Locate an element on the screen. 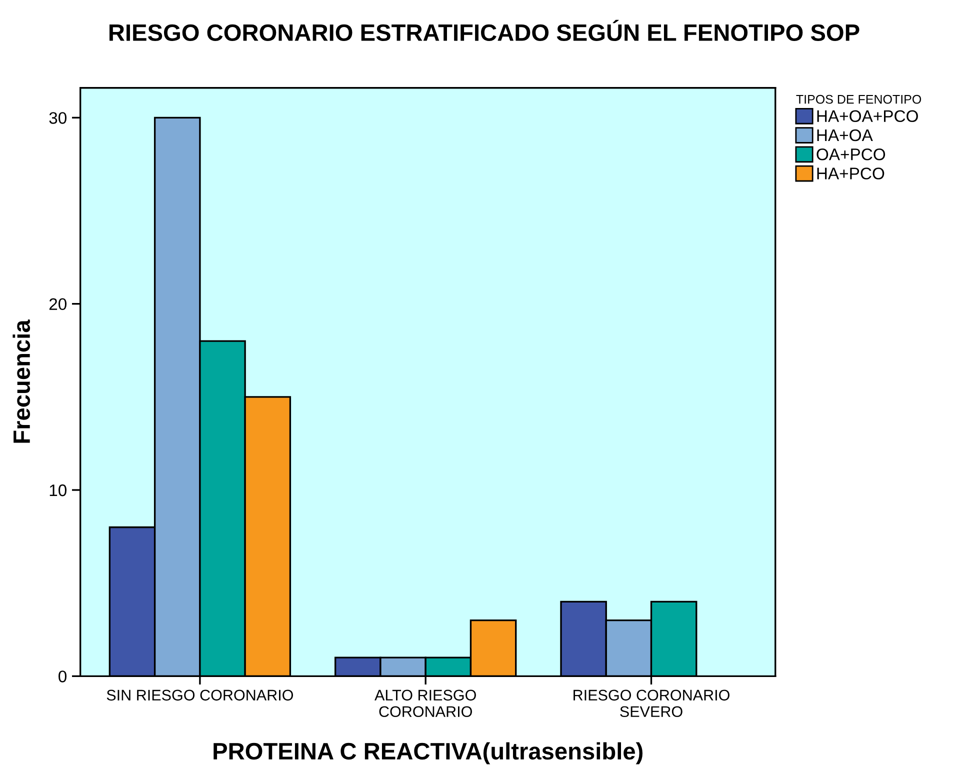  x-tick-label: RIESGO CORONARIO SEVERO is located at coordinates (652, 704).